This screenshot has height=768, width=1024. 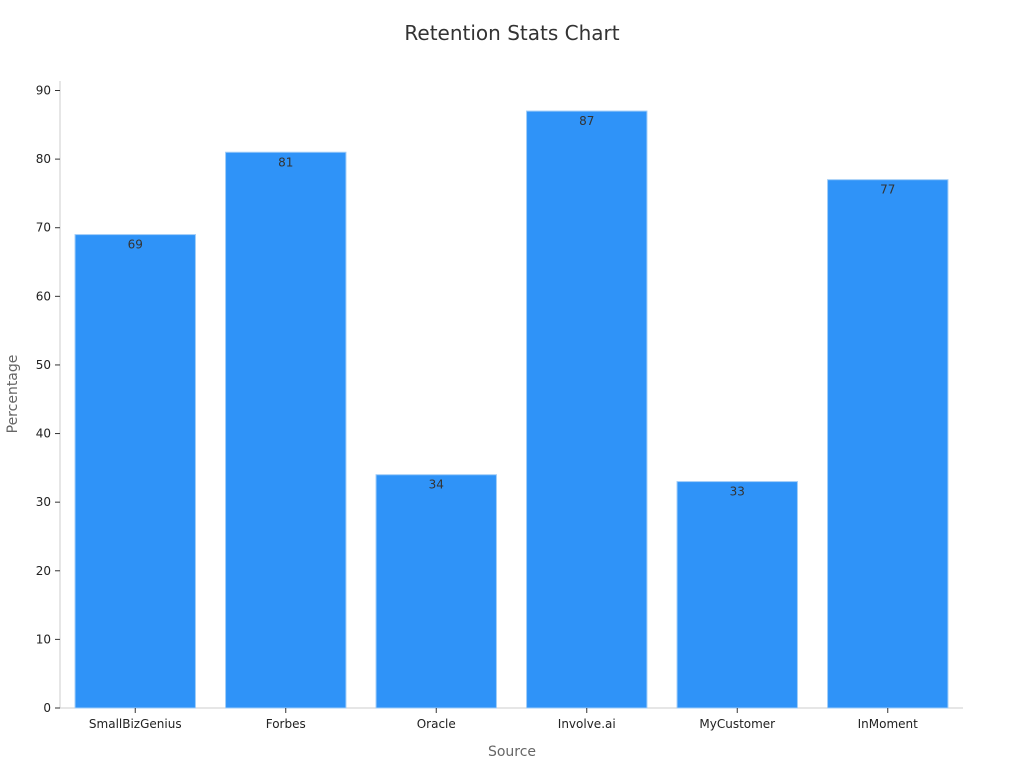 I want to click on y-tick-label: 10, so click(x=43, y=639).